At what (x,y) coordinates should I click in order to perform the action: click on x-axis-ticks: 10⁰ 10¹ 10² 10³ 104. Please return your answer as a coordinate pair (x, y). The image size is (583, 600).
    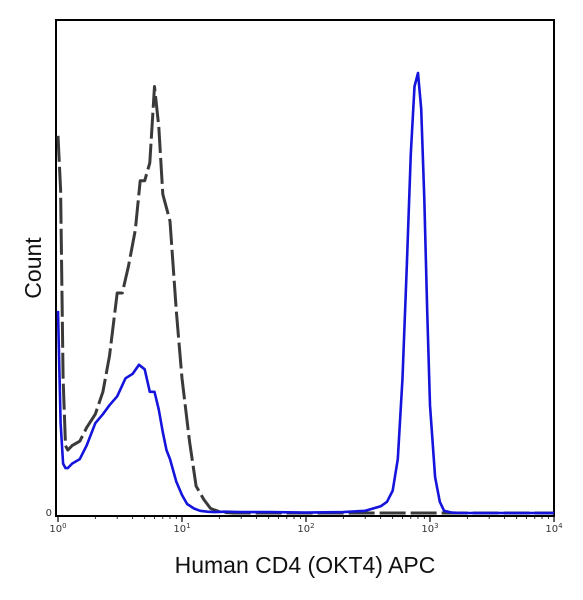
    Looking at the image, I should click on (306, 525).